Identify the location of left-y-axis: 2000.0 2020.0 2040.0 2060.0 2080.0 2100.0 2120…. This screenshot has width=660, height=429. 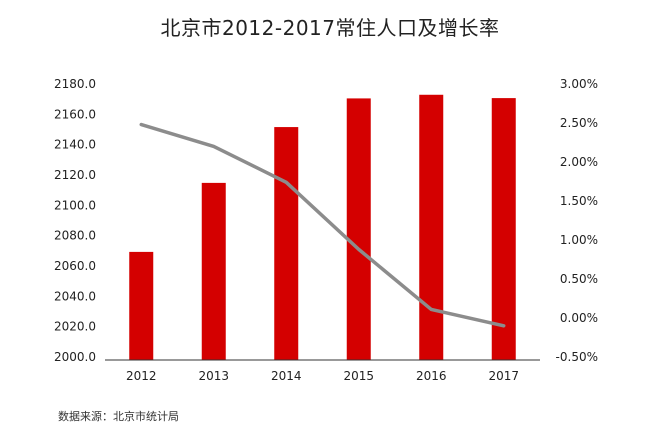
(75, 220).